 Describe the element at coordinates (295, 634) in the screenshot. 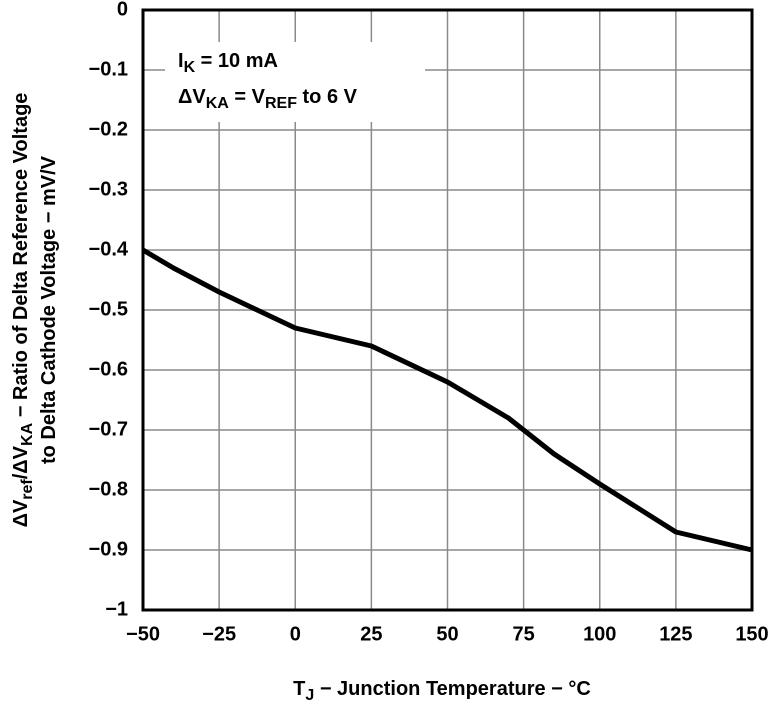

I see `x-tick-label: 0` at that location.